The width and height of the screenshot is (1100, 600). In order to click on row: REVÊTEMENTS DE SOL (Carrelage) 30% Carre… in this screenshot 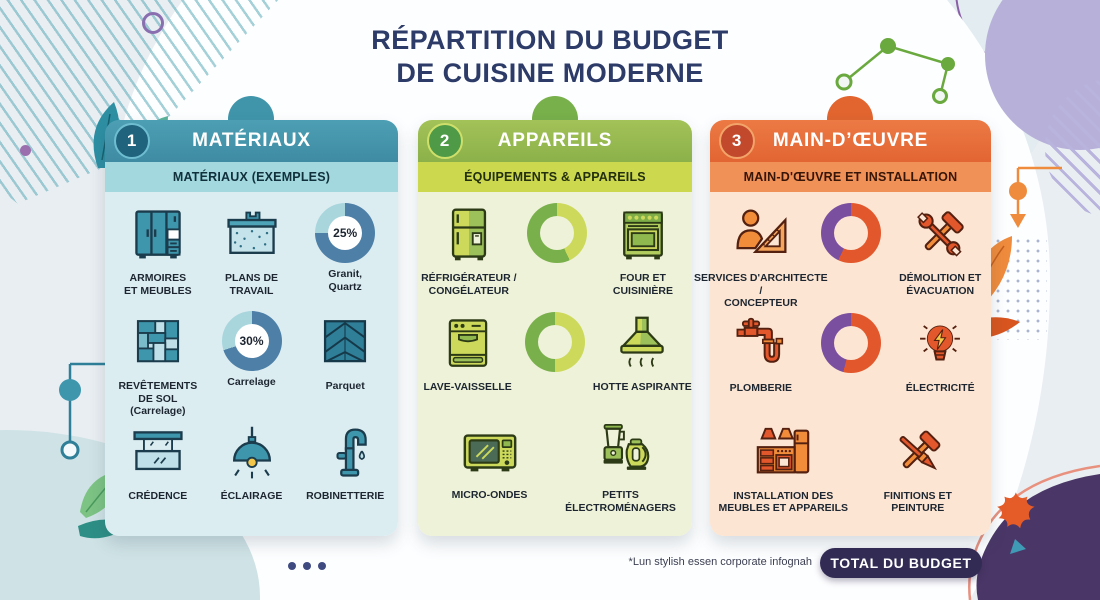, I will do `click(251, 363)`.